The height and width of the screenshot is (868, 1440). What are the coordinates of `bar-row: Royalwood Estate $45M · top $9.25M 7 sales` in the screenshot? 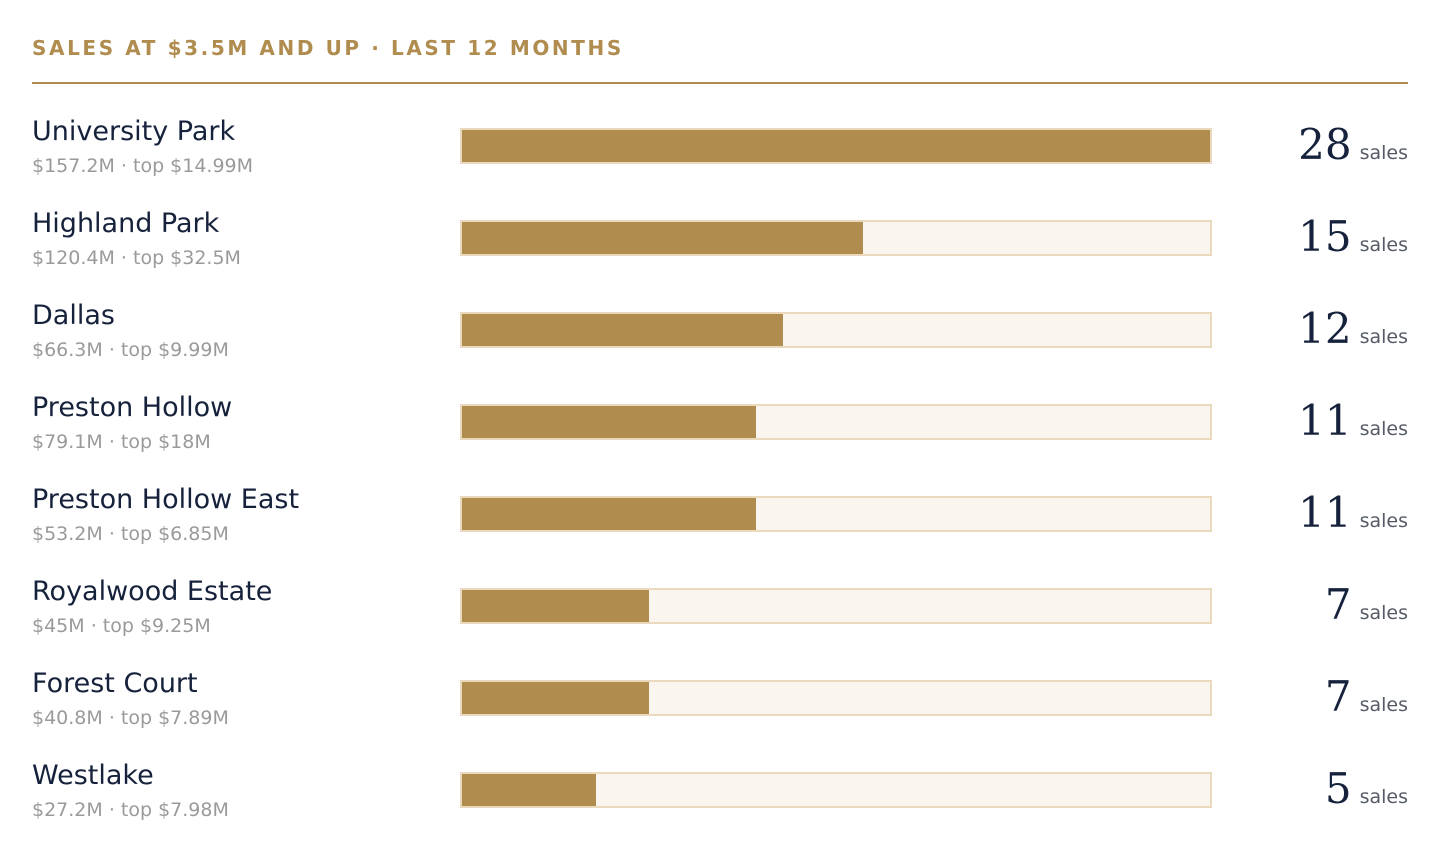 It's located at (720, 618).